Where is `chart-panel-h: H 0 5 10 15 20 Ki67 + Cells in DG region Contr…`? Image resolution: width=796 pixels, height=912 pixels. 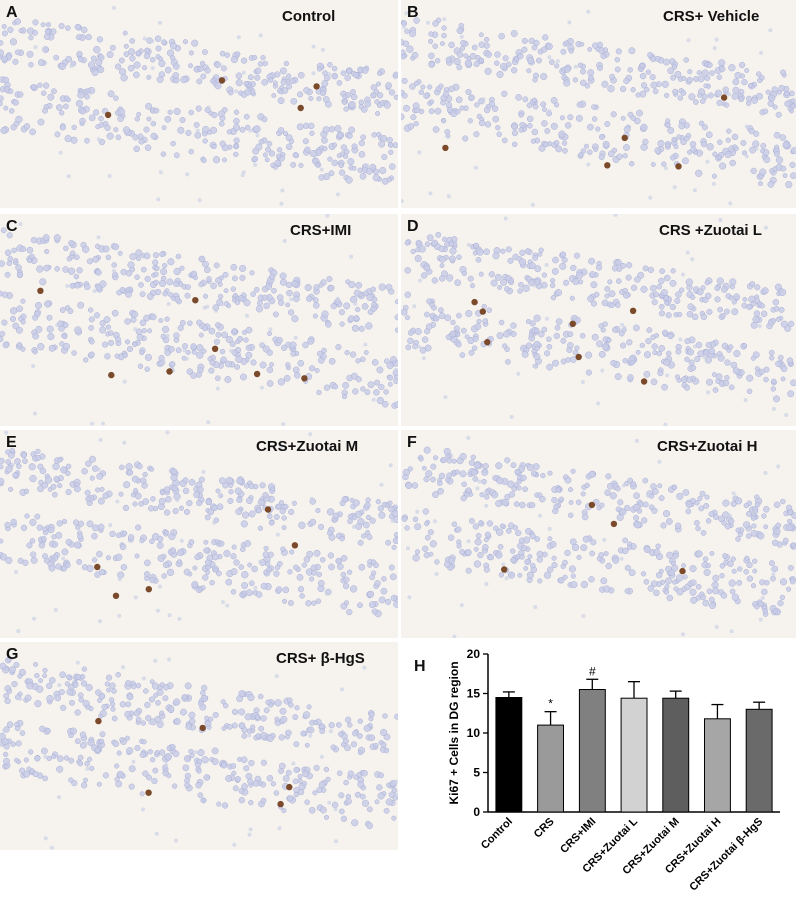
chart-panel-h: H 0 5 10 15 20 Ki67 + Cells in DG region Contr… is located at coordinates (600, 773).